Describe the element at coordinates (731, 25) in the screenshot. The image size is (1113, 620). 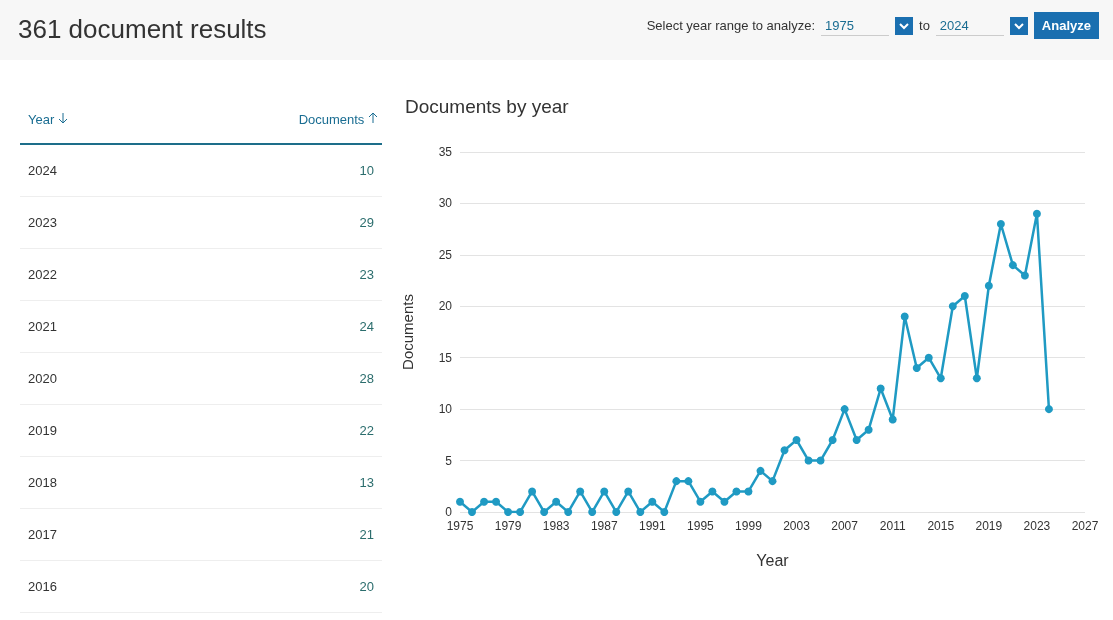
I see `text: Select year range to analyze:` at that location.